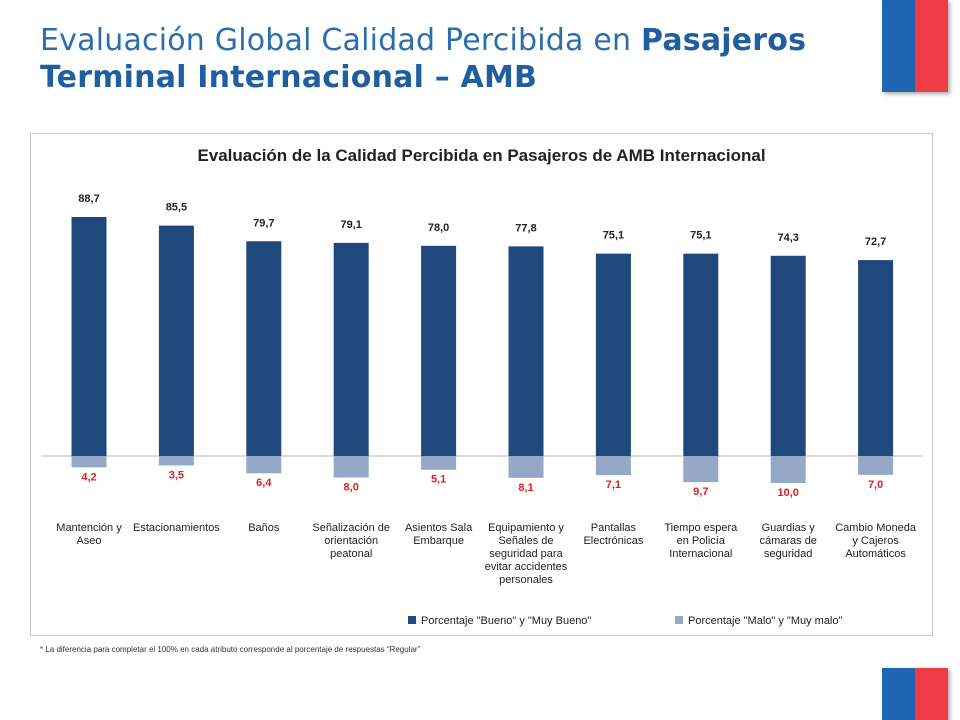 The height and width of the screenshot is (720, 960). I want to click on legend-swatch-bad, so click(679, 620).